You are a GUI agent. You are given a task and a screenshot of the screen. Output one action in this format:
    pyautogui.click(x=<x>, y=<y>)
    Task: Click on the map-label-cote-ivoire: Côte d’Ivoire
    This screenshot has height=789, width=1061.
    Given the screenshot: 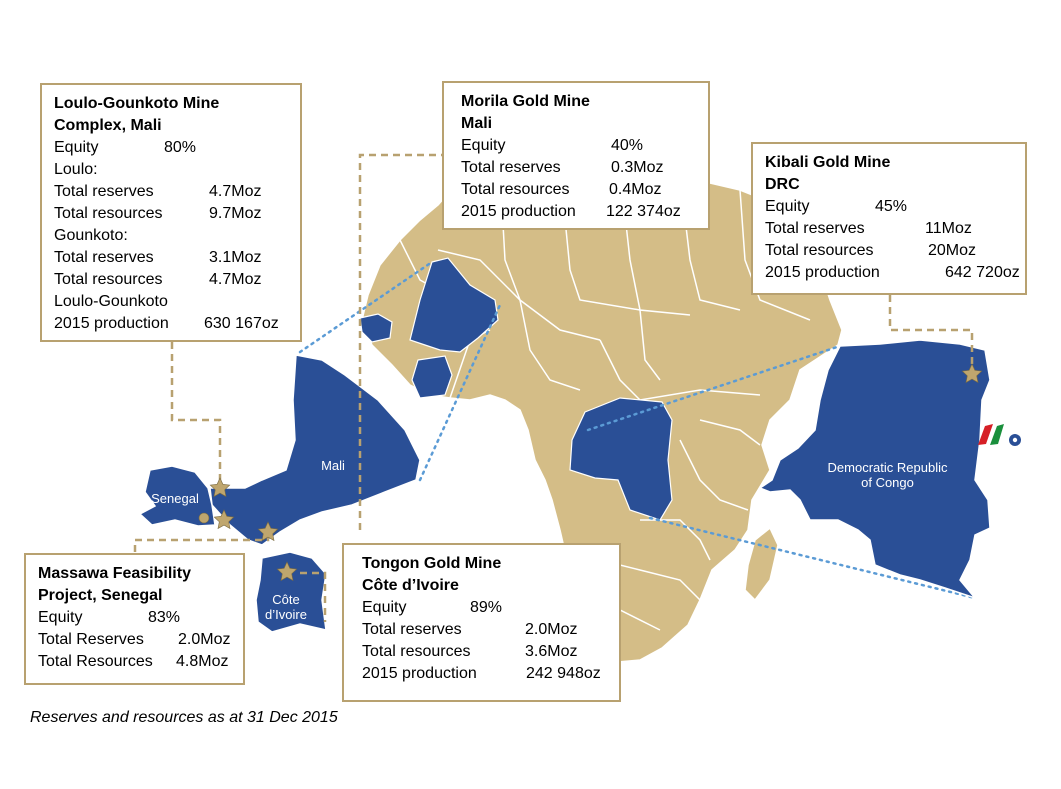 What is the action you would take?
    pyautogui.click(x=286, y=607)
    